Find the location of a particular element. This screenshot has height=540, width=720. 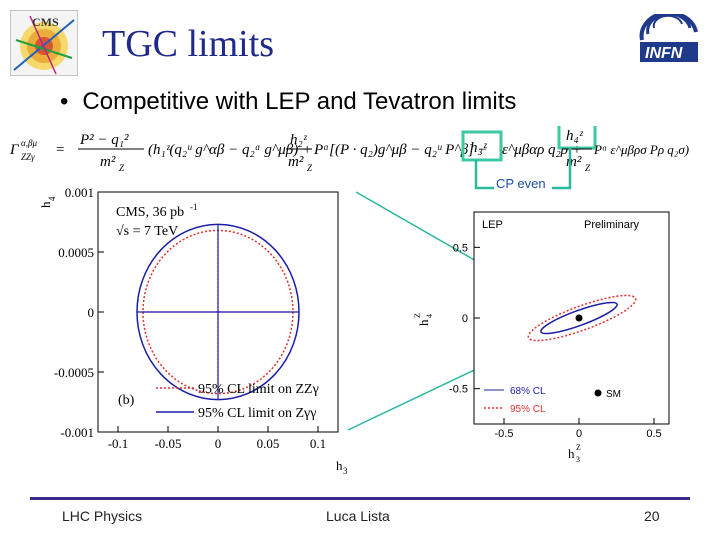

svg-text: CMS is located at coordinates (45, 22).